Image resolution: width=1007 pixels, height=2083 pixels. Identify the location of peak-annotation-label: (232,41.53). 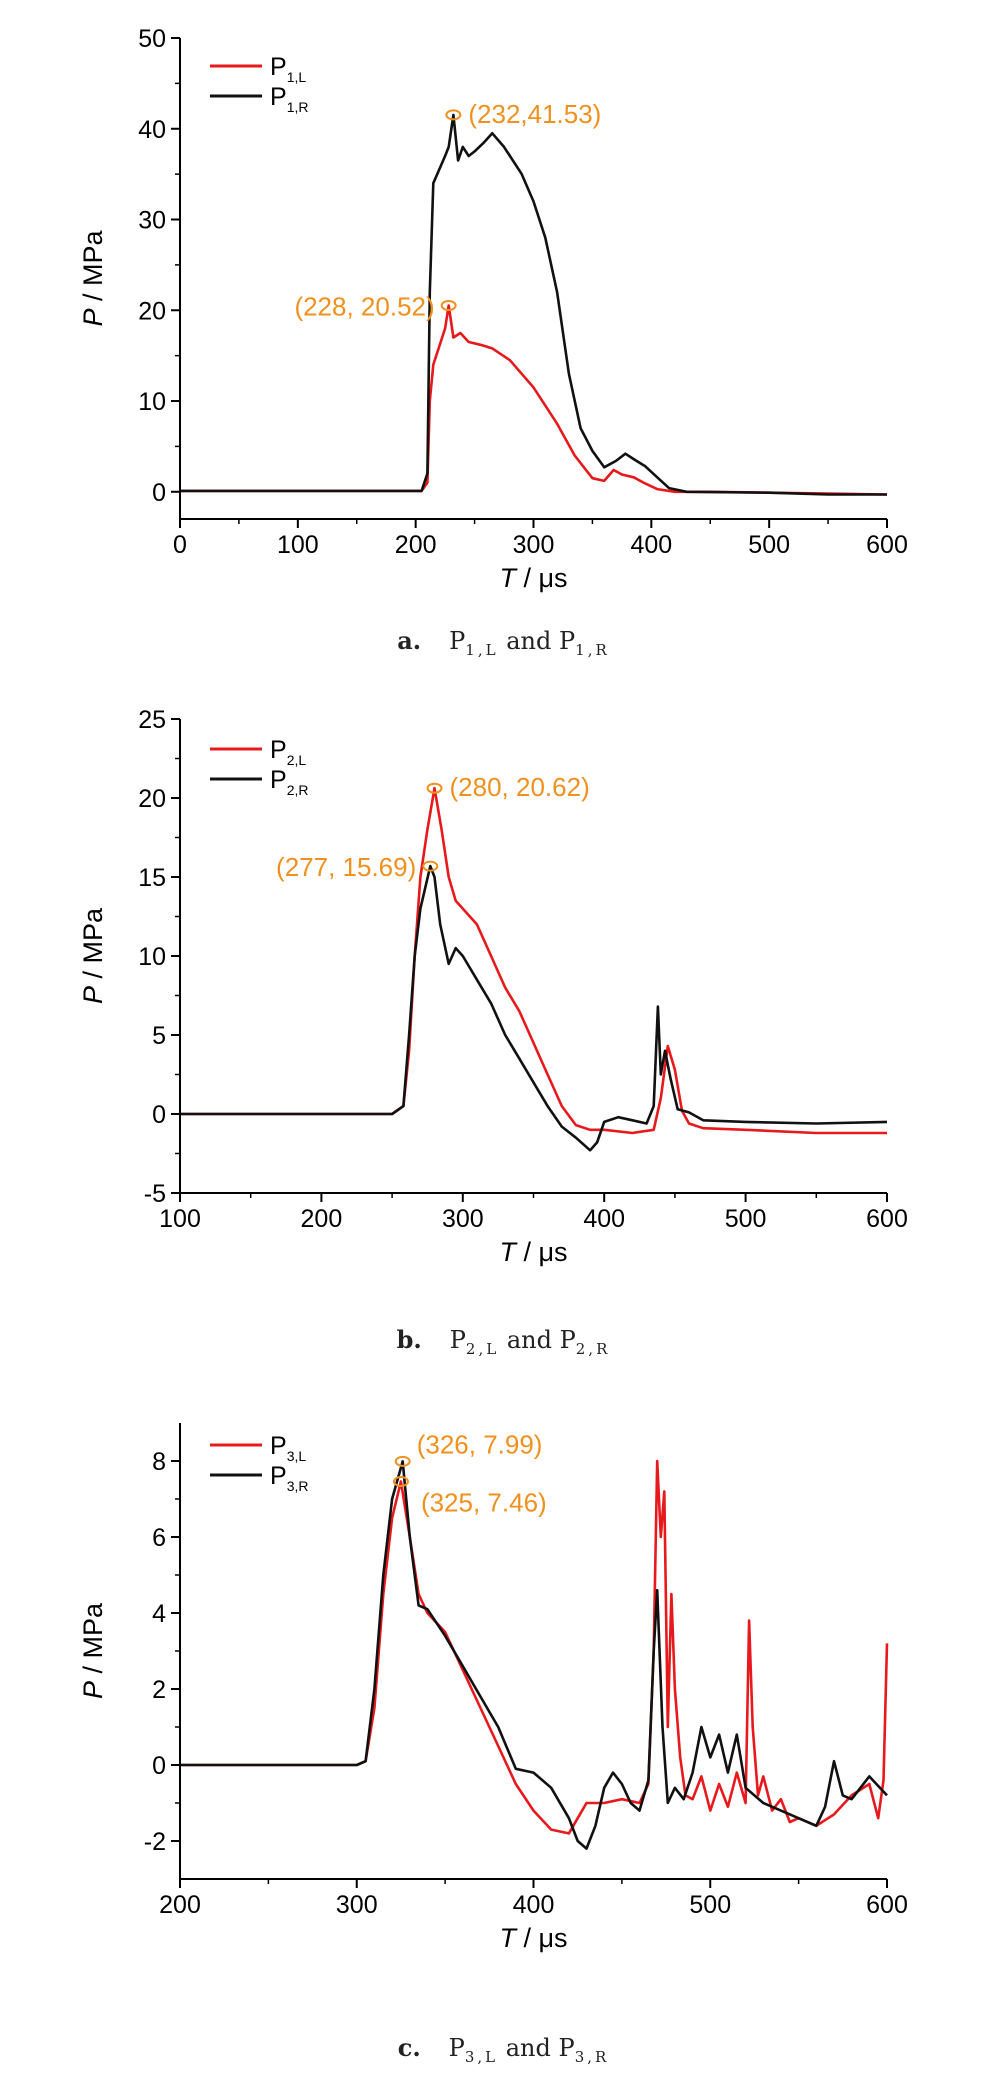
(534, 114).